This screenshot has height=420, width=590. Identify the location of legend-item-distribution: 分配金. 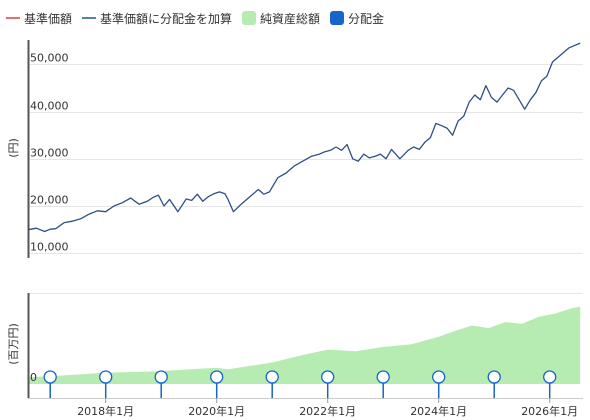
(357, 18).